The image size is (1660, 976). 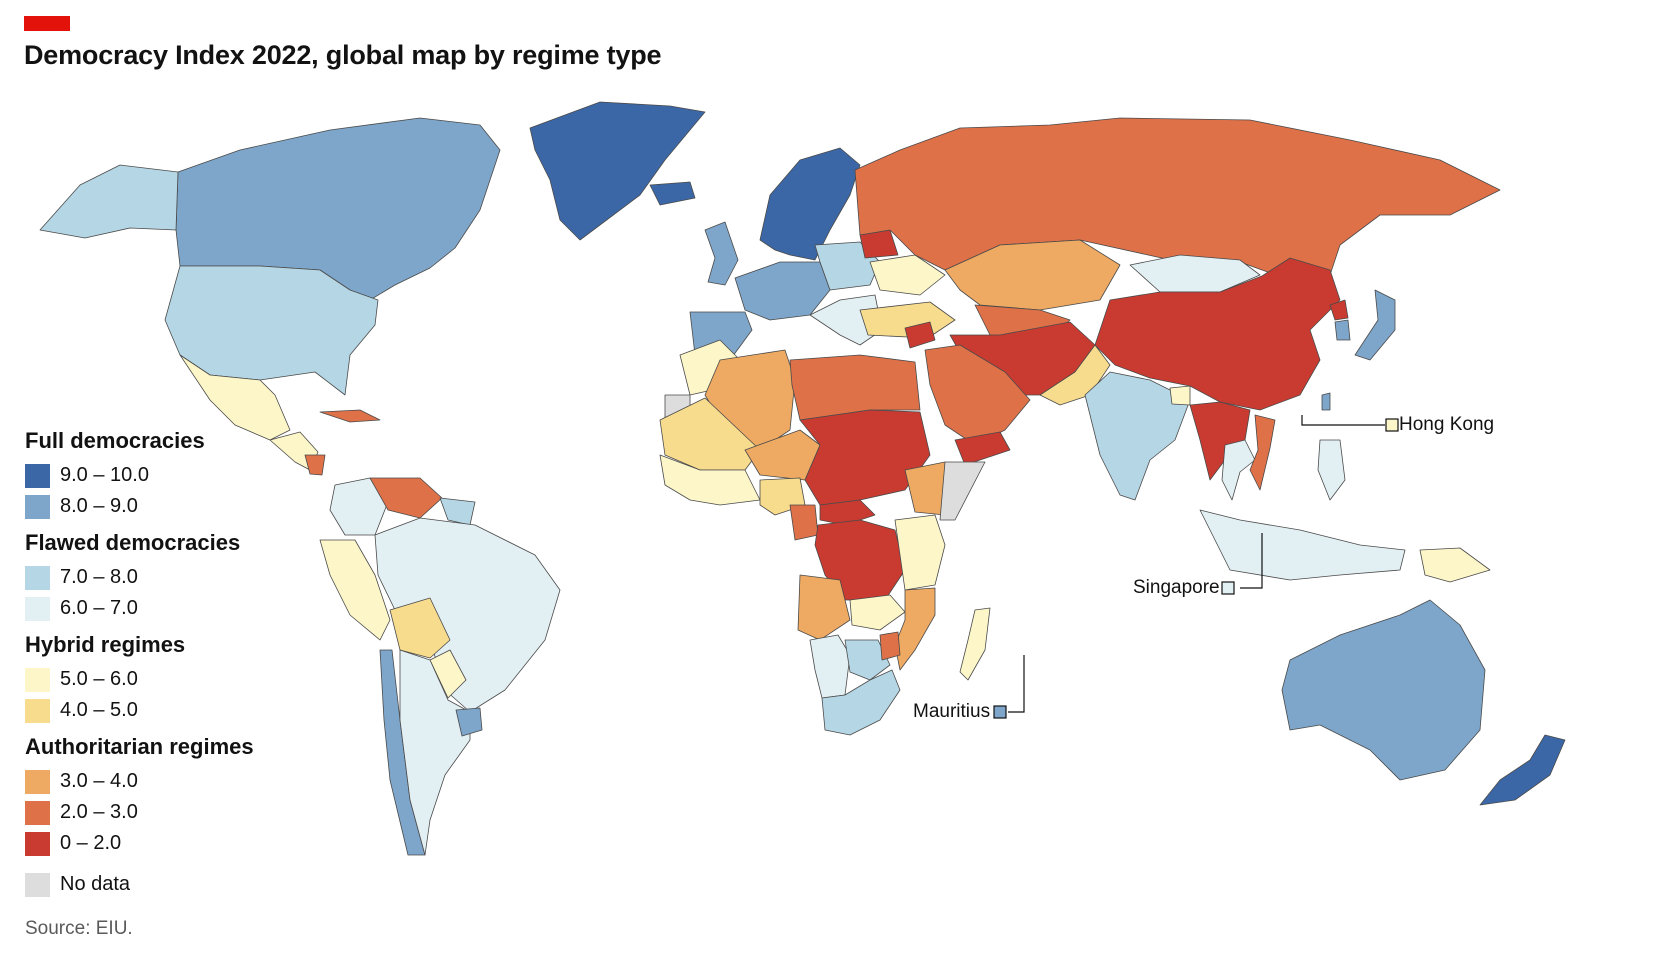 I want to click on region-libya-and-egypt, so click(x=855, y=387).